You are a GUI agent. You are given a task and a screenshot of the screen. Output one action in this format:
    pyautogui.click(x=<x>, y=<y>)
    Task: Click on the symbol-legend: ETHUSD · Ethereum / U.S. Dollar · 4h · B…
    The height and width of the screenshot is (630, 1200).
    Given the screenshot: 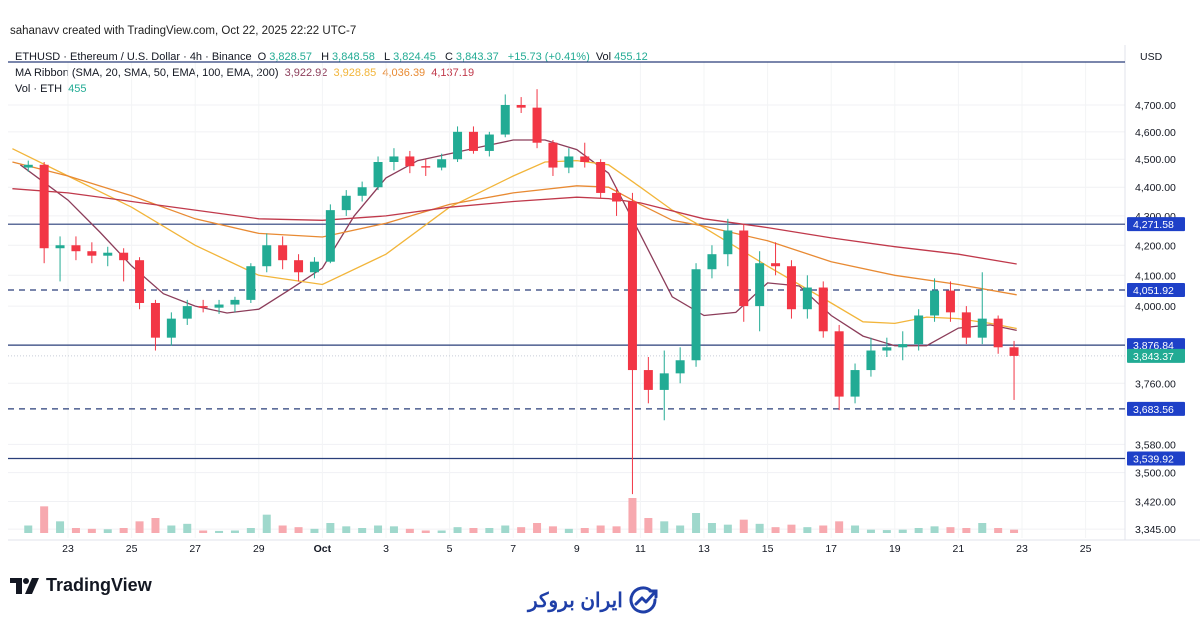 What is the action you would take?
    pyautogui.click(x=334, y=57)
    